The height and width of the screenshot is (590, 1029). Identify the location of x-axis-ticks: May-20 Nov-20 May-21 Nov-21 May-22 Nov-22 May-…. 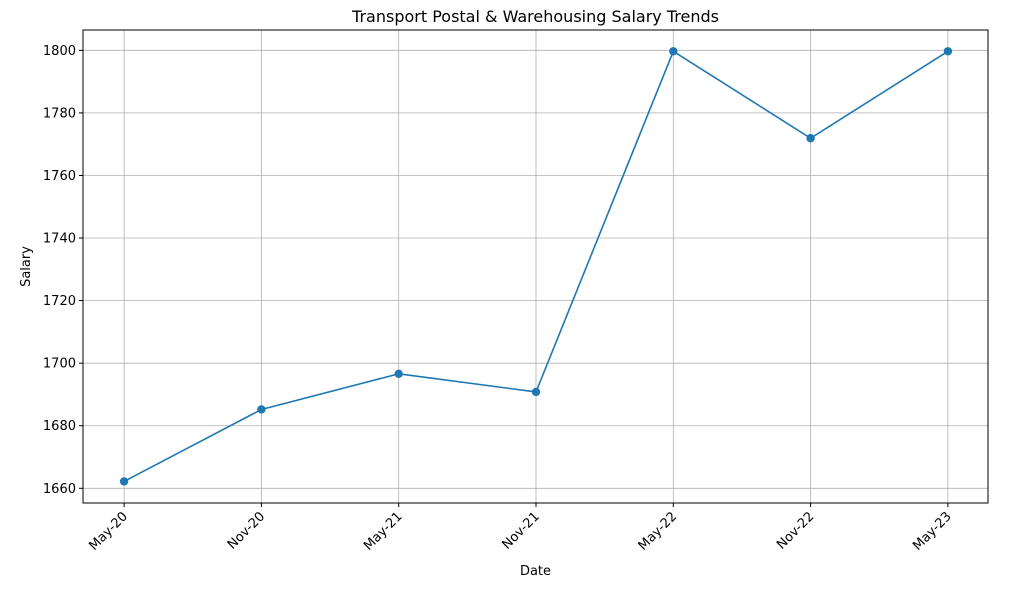
(520, 528).